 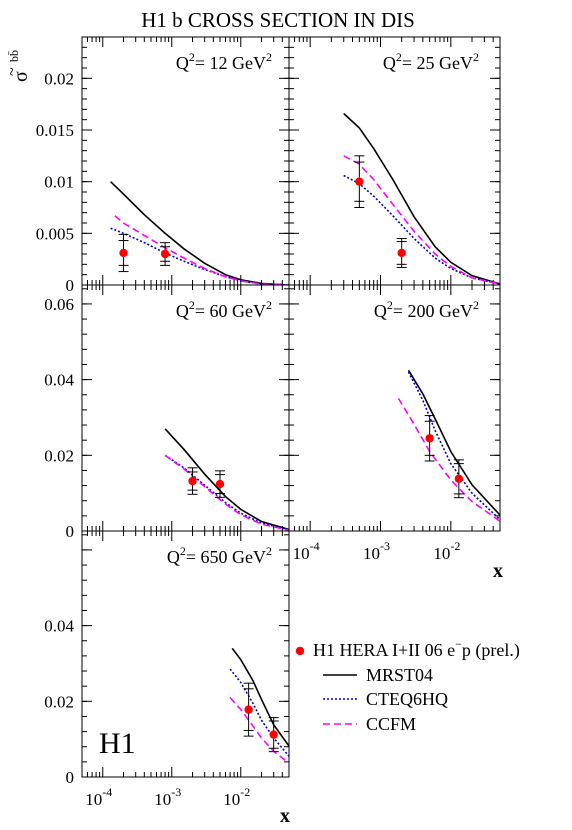 What do you see at coordinates (498, 571) in the screenshot?
I see `x-axis-label-right: x` at bounding box center [498, 571].